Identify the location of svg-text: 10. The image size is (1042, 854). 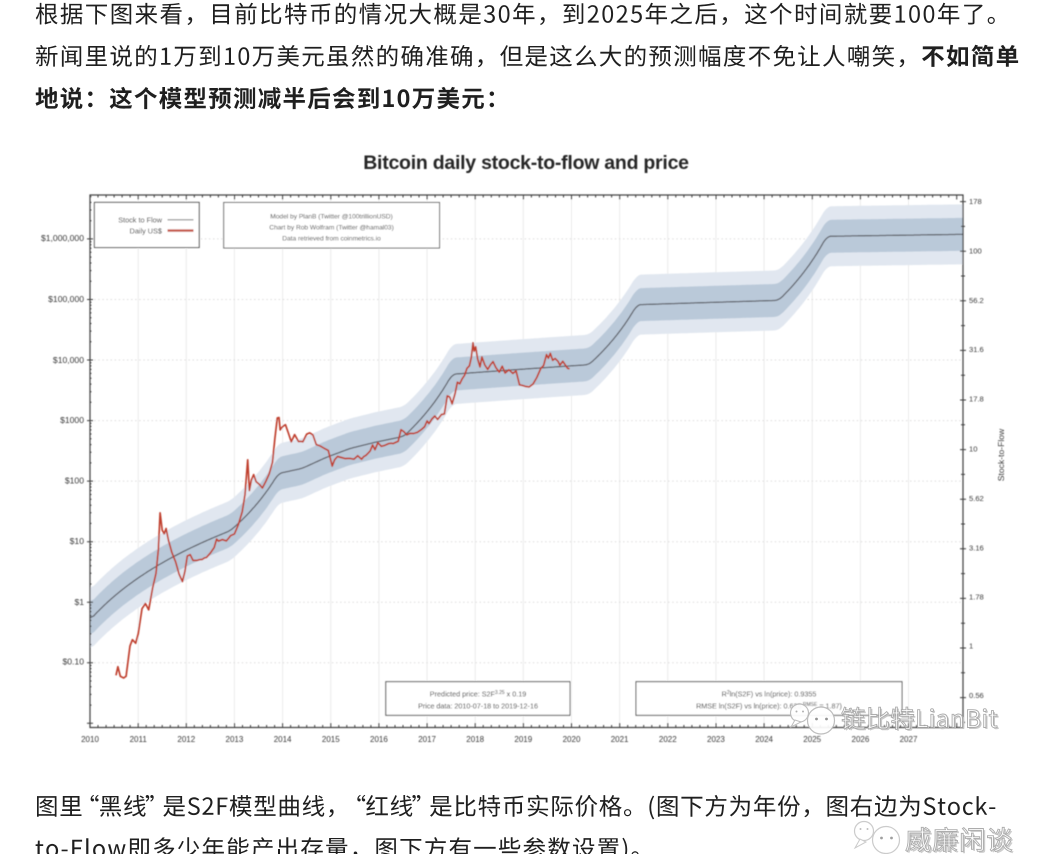
(973, 448).